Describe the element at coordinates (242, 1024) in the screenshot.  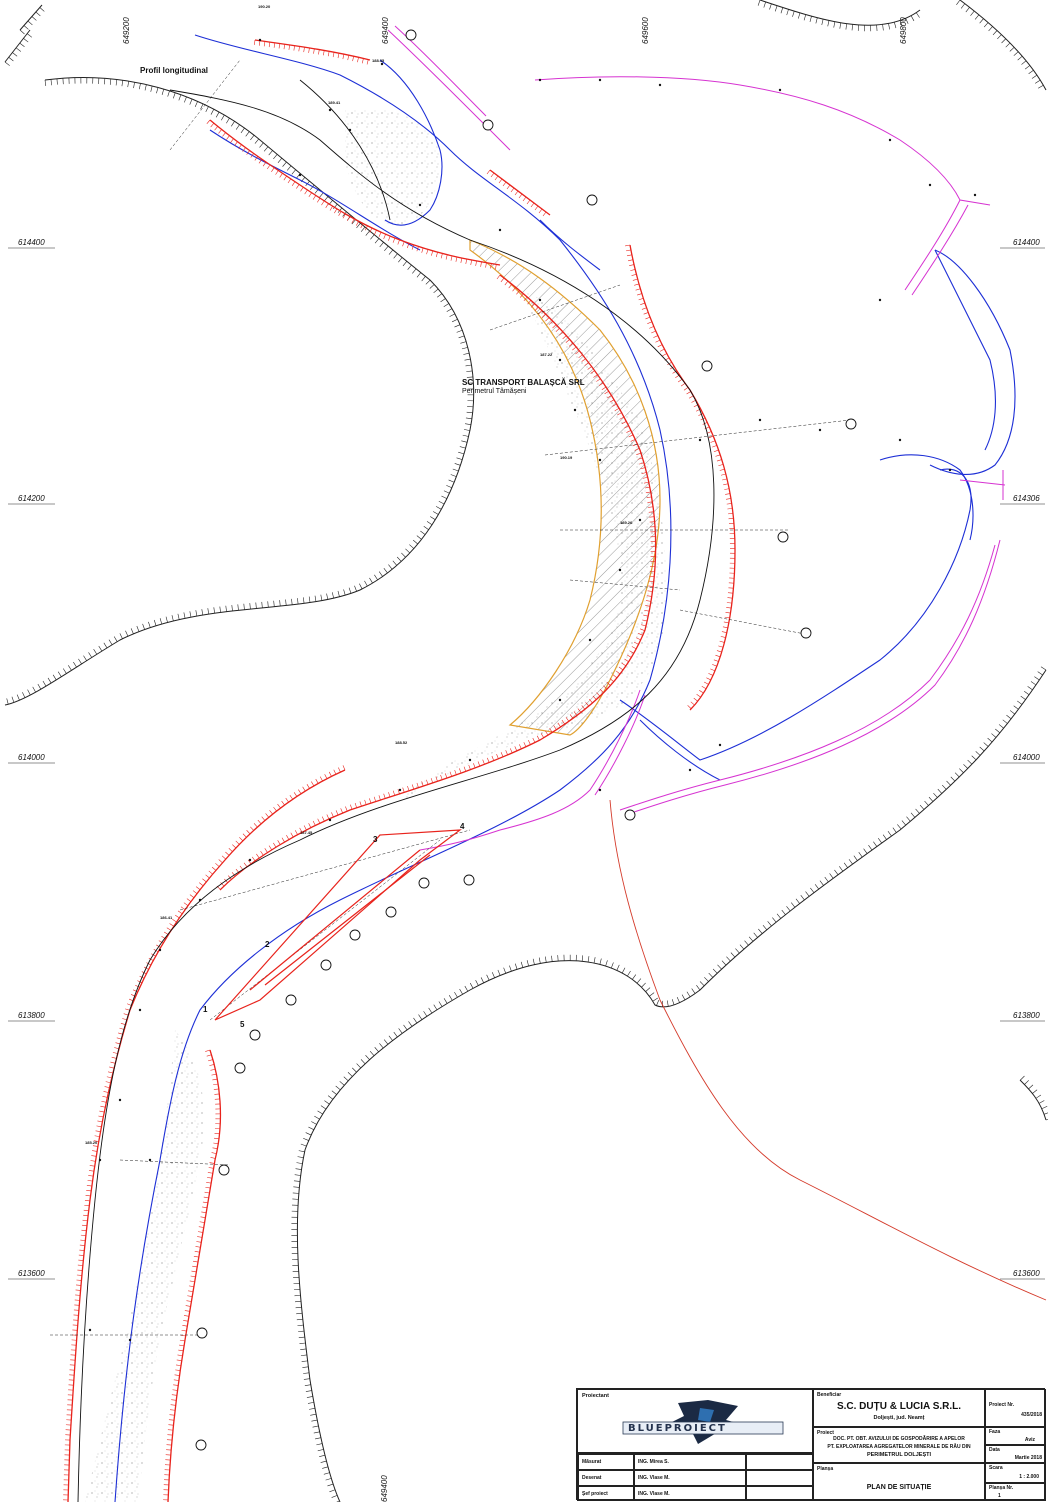
I see `parcel-number: 5` at that location.